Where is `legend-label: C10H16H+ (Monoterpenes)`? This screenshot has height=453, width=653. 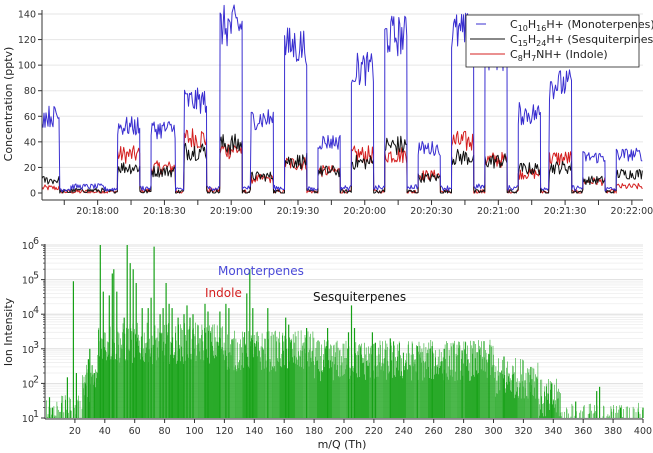
legend-label: C10H16H+ (Monoterpenes) is located at coordinates (581, 25).